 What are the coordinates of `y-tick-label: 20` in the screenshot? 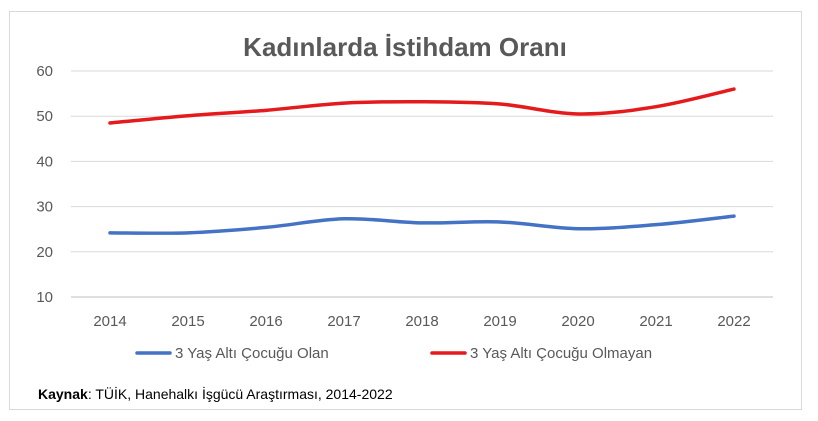 It's located at (44, 252).